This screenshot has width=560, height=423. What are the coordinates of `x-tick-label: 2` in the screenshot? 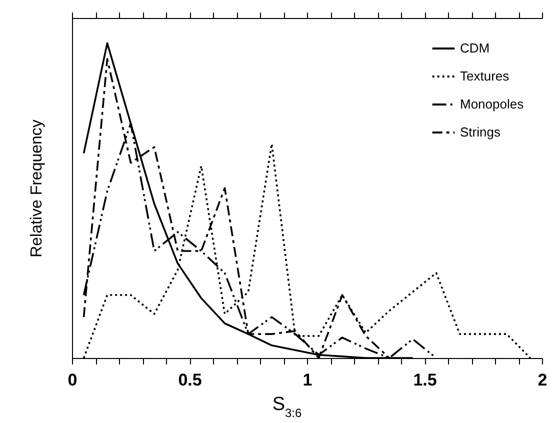 It's located at (543, 380).